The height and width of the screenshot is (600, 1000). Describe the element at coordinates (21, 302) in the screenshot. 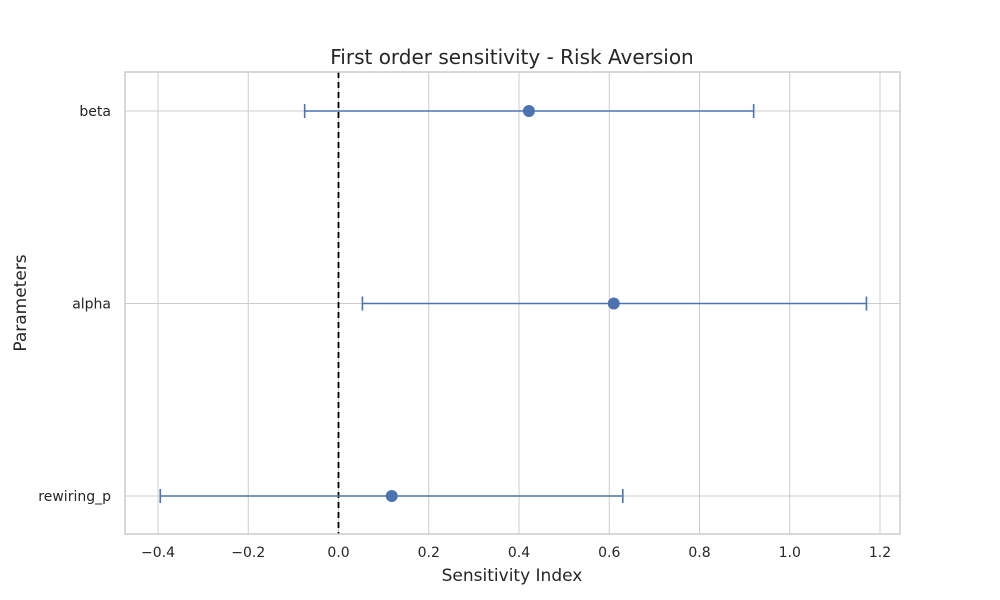

I see `y-axis-label: Parameters` at that location.